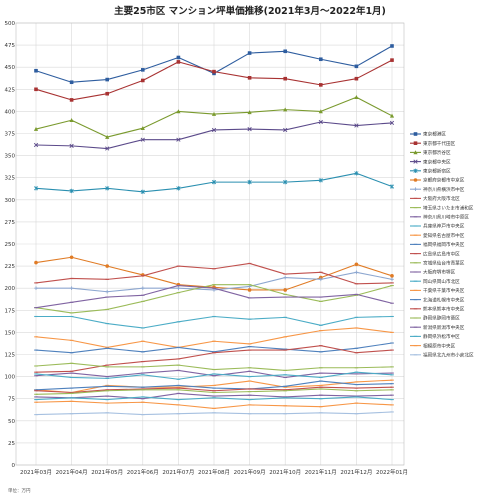  I want to click on legend-label: 愛知県名古屋市中区, so click(444, 235).